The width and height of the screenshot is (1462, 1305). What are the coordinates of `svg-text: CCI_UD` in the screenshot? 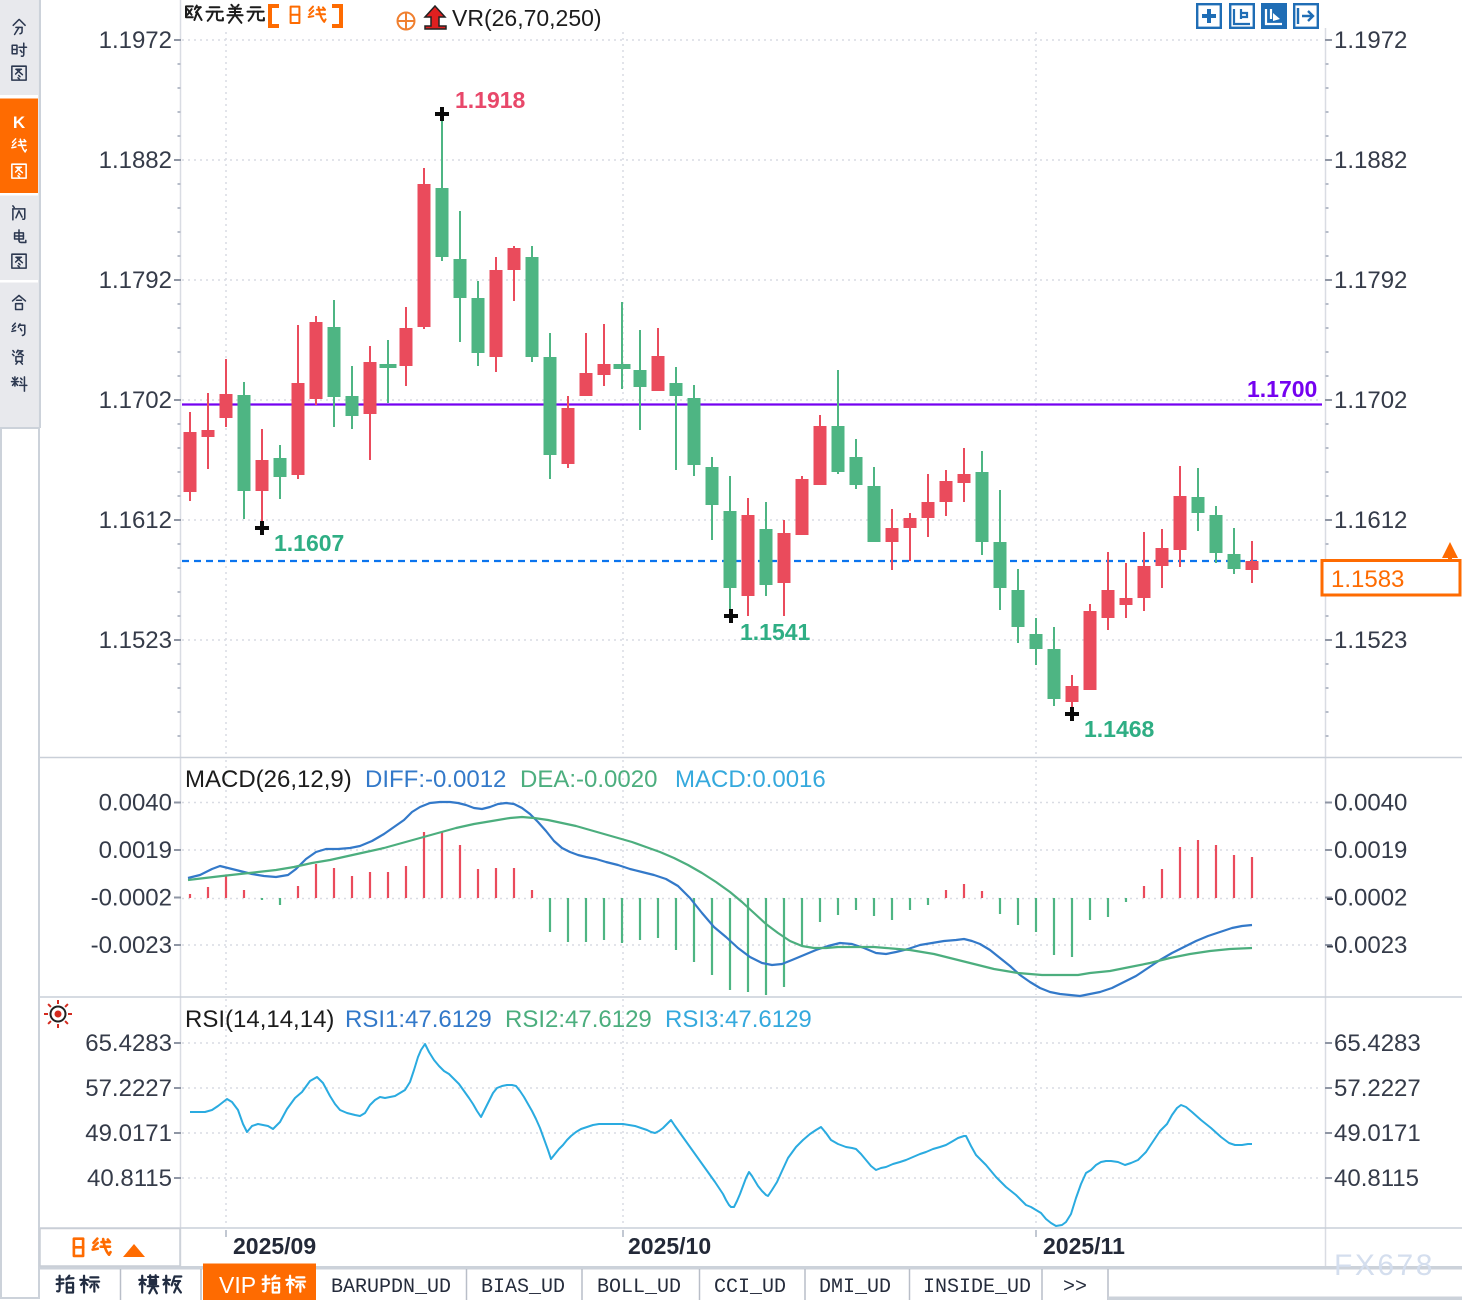 It's located at (750, 1287).